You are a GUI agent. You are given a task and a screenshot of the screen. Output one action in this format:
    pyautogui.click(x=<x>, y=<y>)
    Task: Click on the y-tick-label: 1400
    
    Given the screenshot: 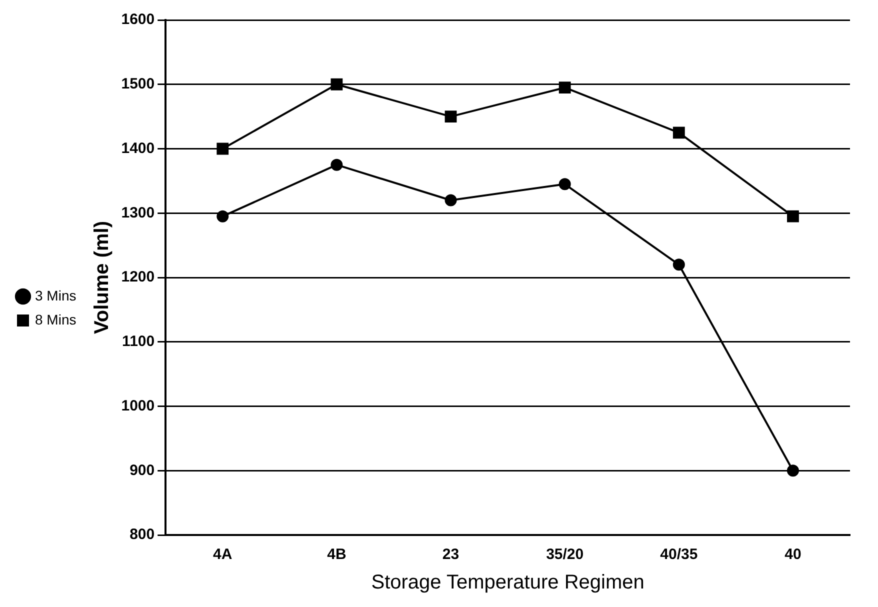 What is the action you would take?
    pyautogui.click(x=138, y=148)
    